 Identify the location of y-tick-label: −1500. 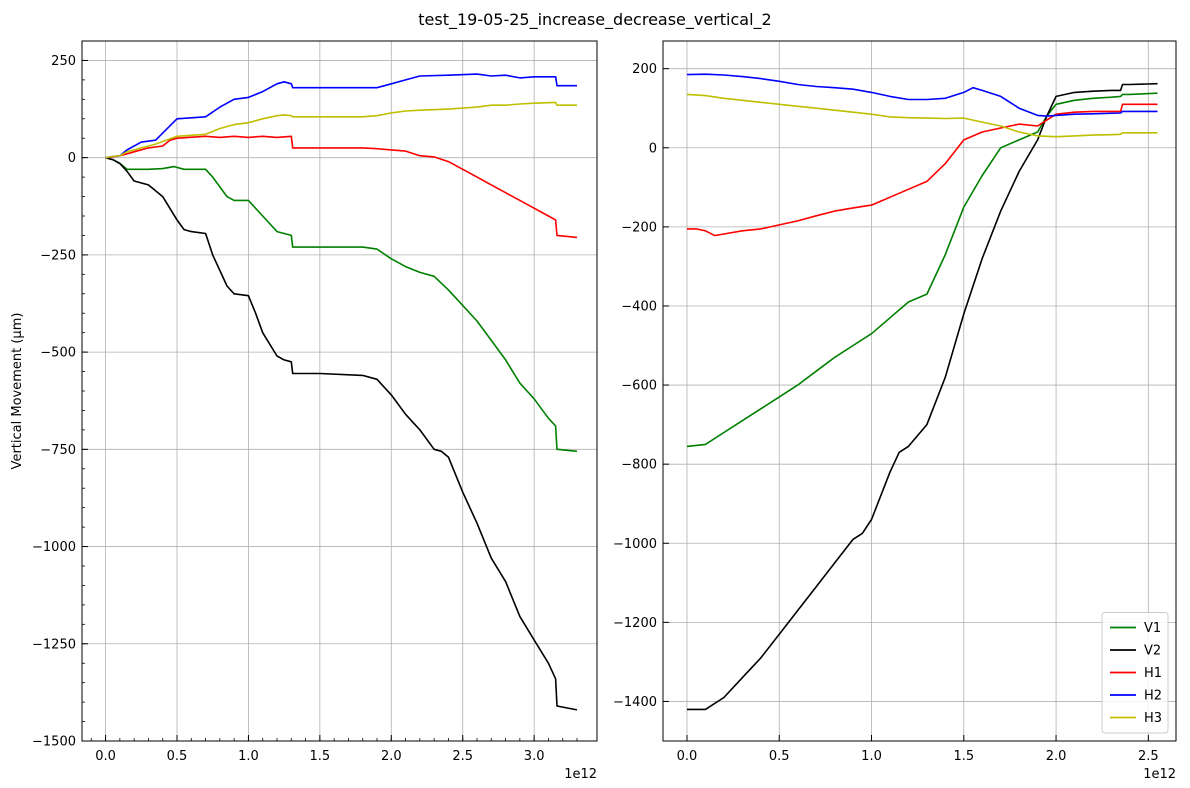
(54, 742).